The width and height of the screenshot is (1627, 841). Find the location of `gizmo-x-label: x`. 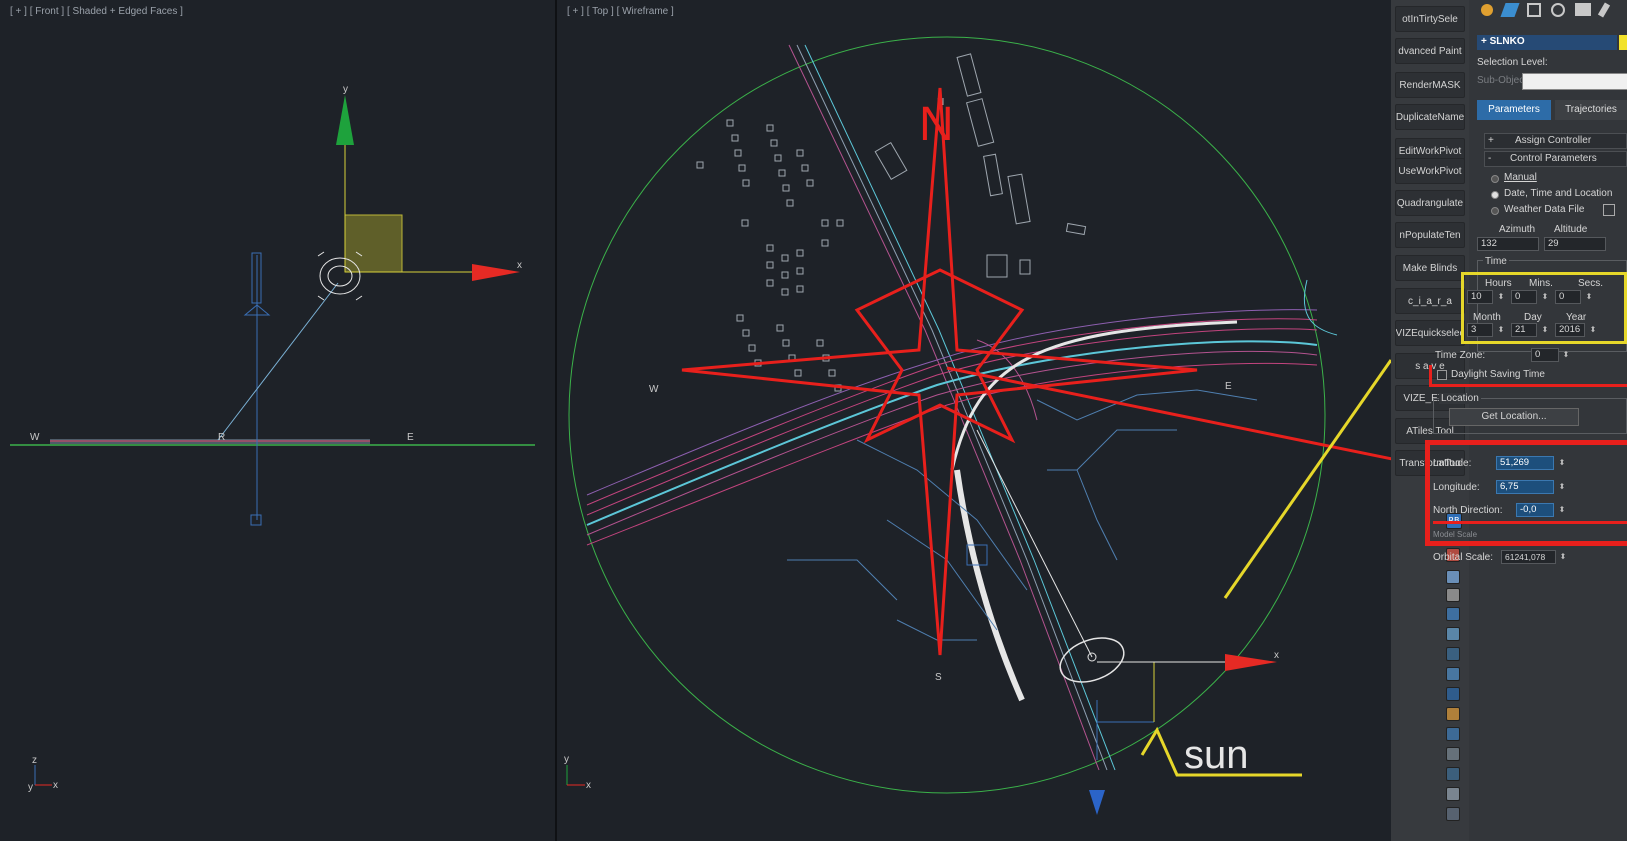

gizmo-x-label: x is located at coordinates (519, 265).